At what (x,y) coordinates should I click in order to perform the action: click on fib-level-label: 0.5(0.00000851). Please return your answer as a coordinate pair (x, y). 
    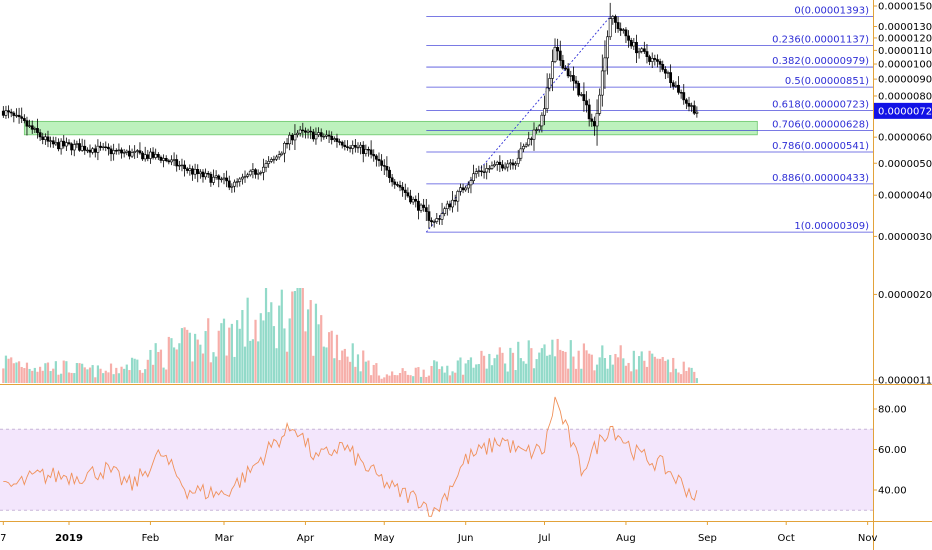
    Looking at the image, I should click on (827, 81).